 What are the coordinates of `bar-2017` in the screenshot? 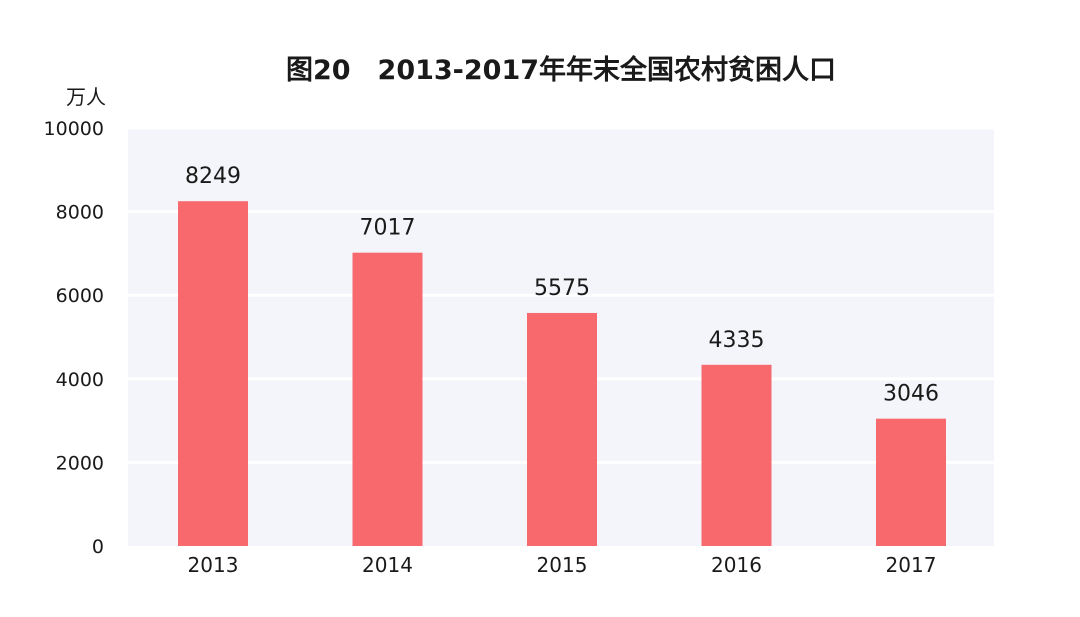 It's located at (911, 482).